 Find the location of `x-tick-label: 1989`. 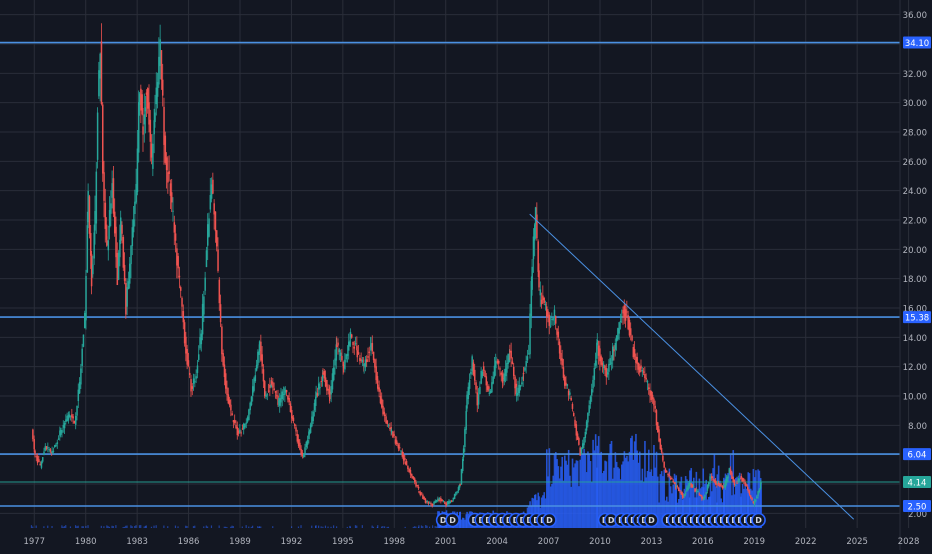

x-tick-label: 1989 is located at coordinates (240, 542).